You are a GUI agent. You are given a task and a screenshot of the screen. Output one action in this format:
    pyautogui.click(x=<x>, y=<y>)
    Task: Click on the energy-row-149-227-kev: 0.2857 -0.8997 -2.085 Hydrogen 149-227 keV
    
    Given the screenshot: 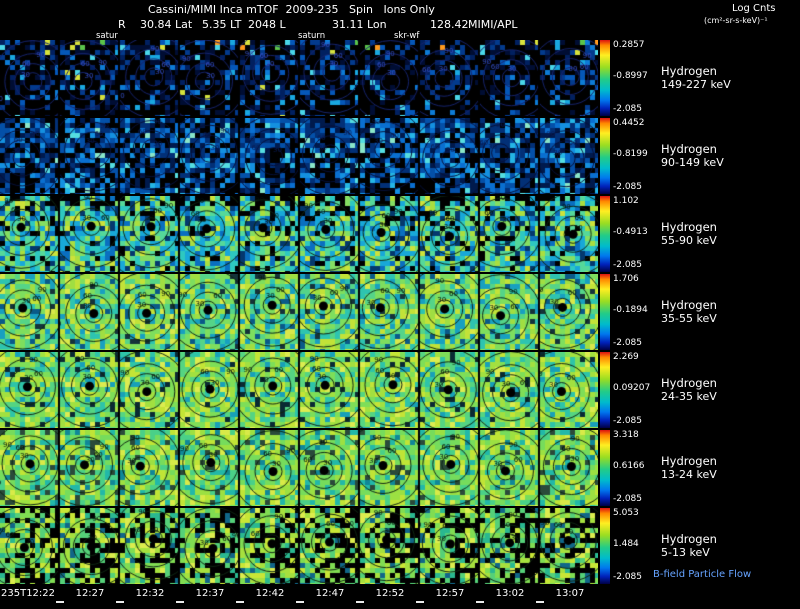 What is the action you would take?
    pyautogui.click(x=400, y=78)
    